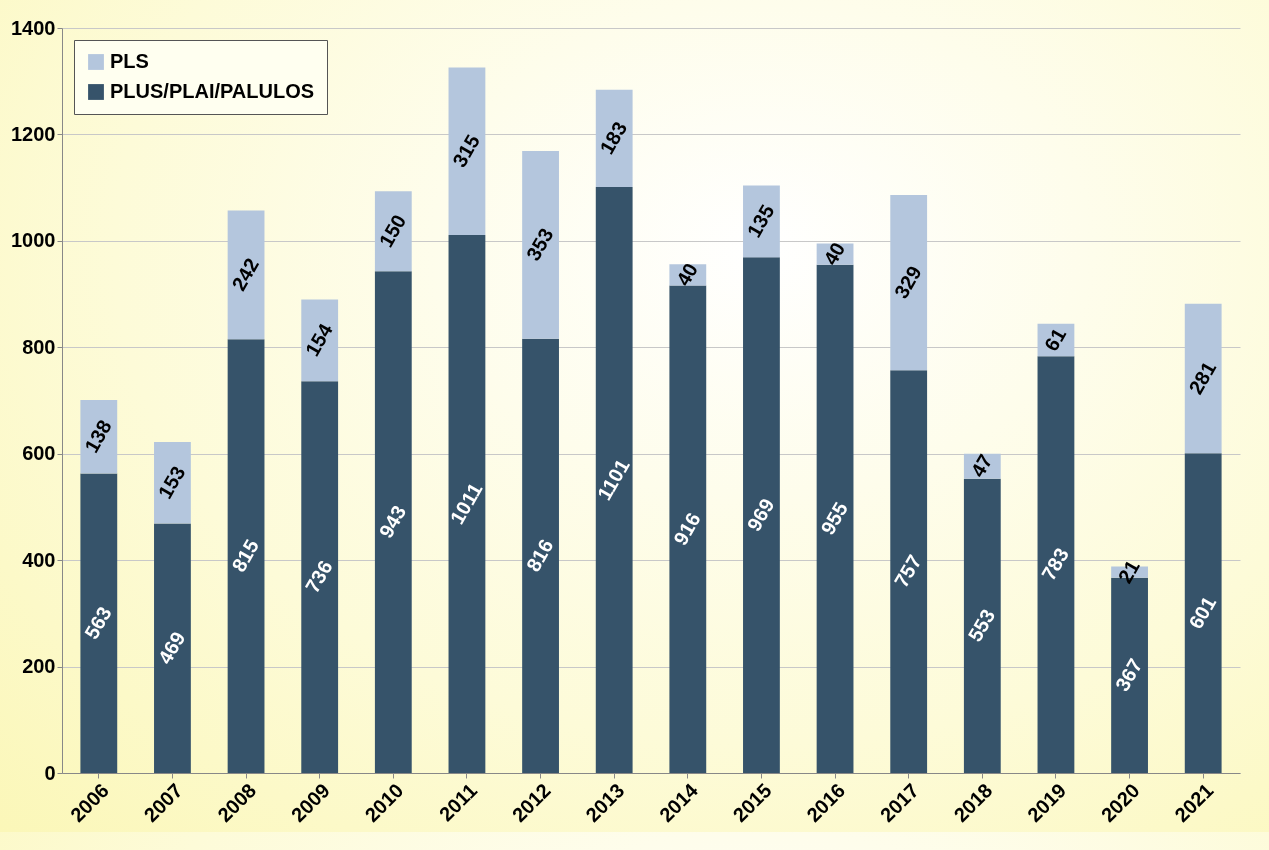  Describe the element at coordinates (539, 244) in the screenshot. I see `data-label: 353` at that location.